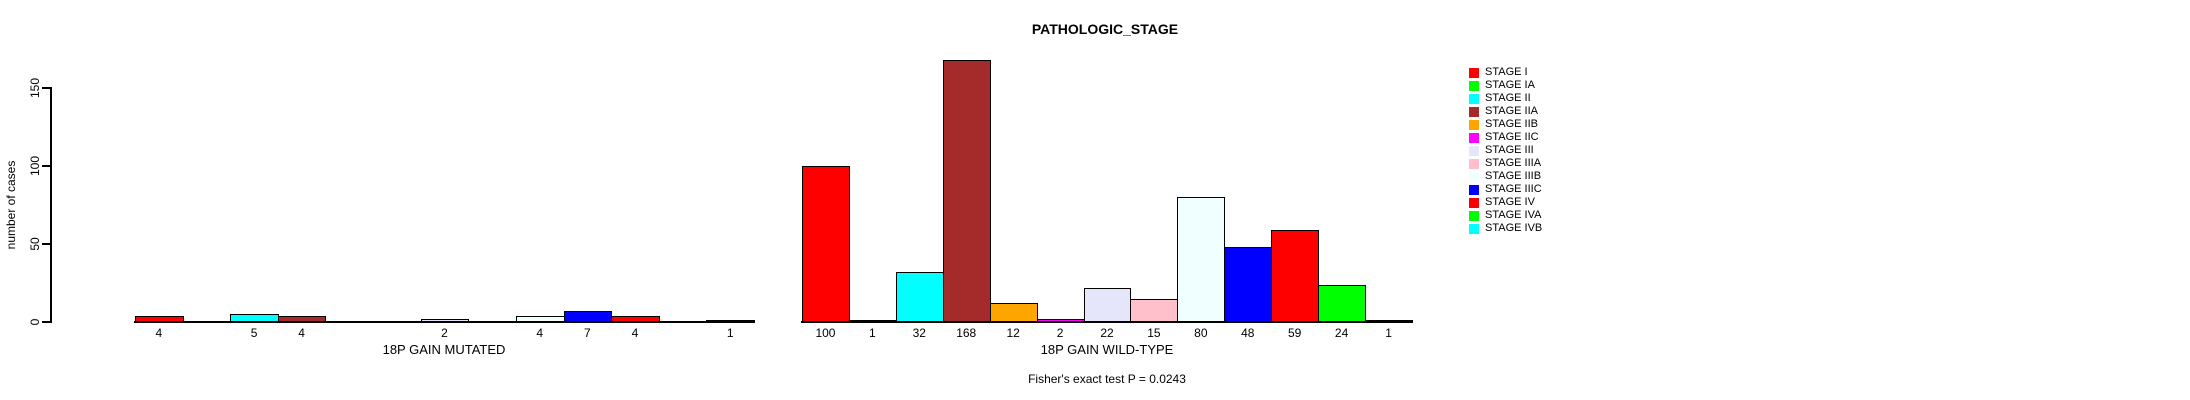 This screenshot has width=2190, height=400. Describe the element at coordinates (51, 205) in the screenshot. I see `y-axis-line` at that location.